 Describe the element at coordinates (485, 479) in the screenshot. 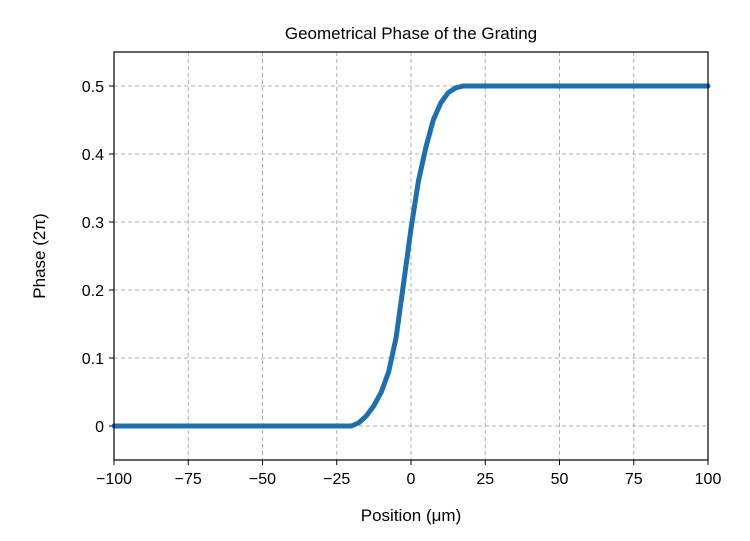

I see `x-tick-label: 25` at that location.